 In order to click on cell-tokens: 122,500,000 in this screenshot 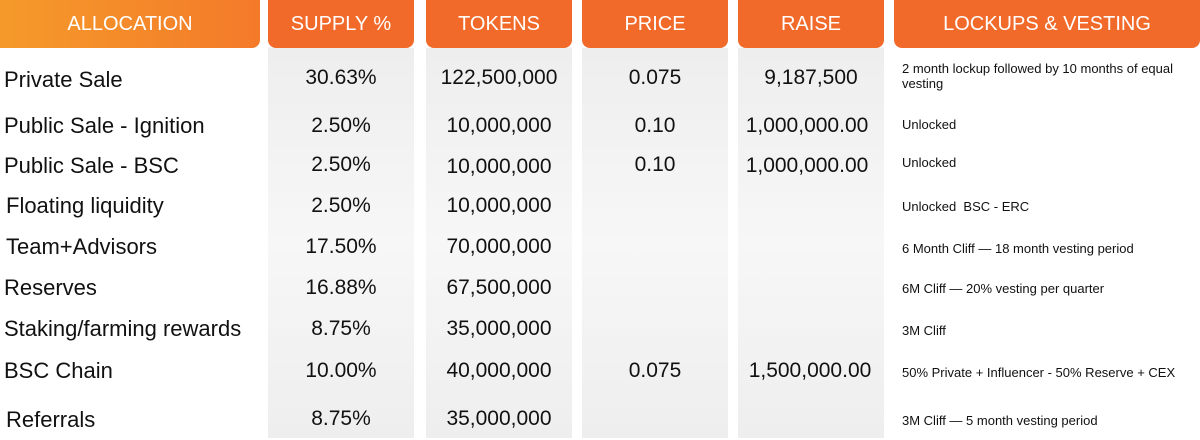, I will do `click(499, 77)`.